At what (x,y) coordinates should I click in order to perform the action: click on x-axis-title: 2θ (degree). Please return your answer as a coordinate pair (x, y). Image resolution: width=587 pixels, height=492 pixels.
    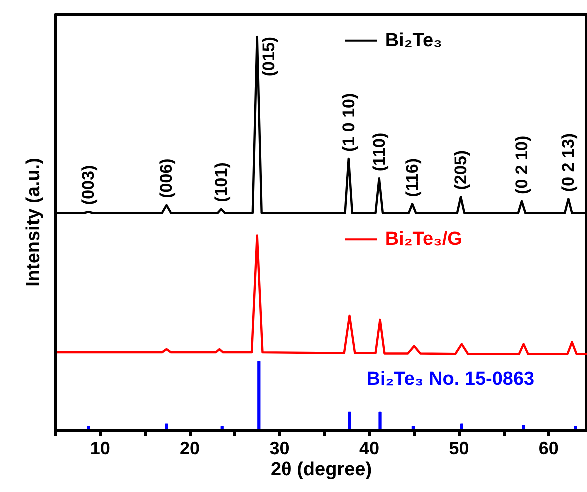
    Looking at the image, I should click on (321, 470).